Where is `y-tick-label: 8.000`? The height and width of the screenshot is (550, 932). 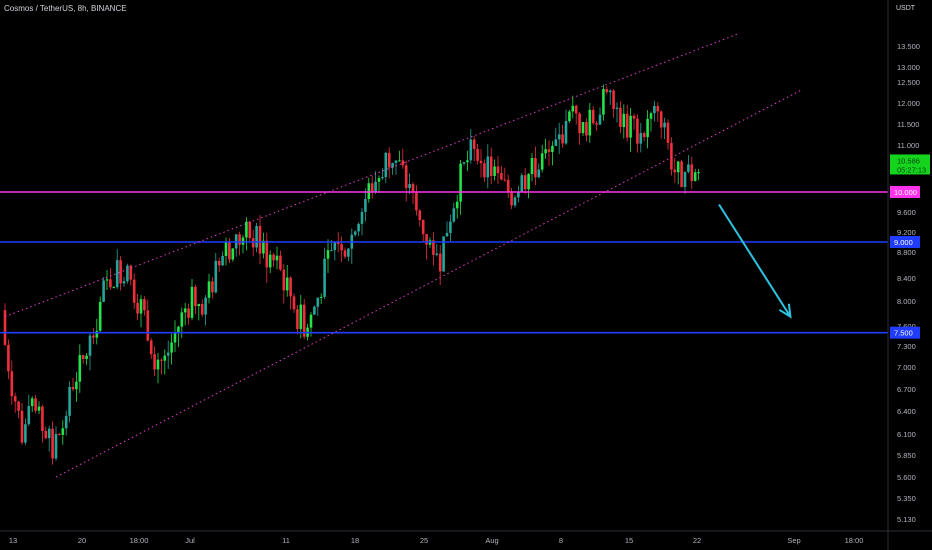
y-tick-label: 8.000 is located at coordinates (906, 301).